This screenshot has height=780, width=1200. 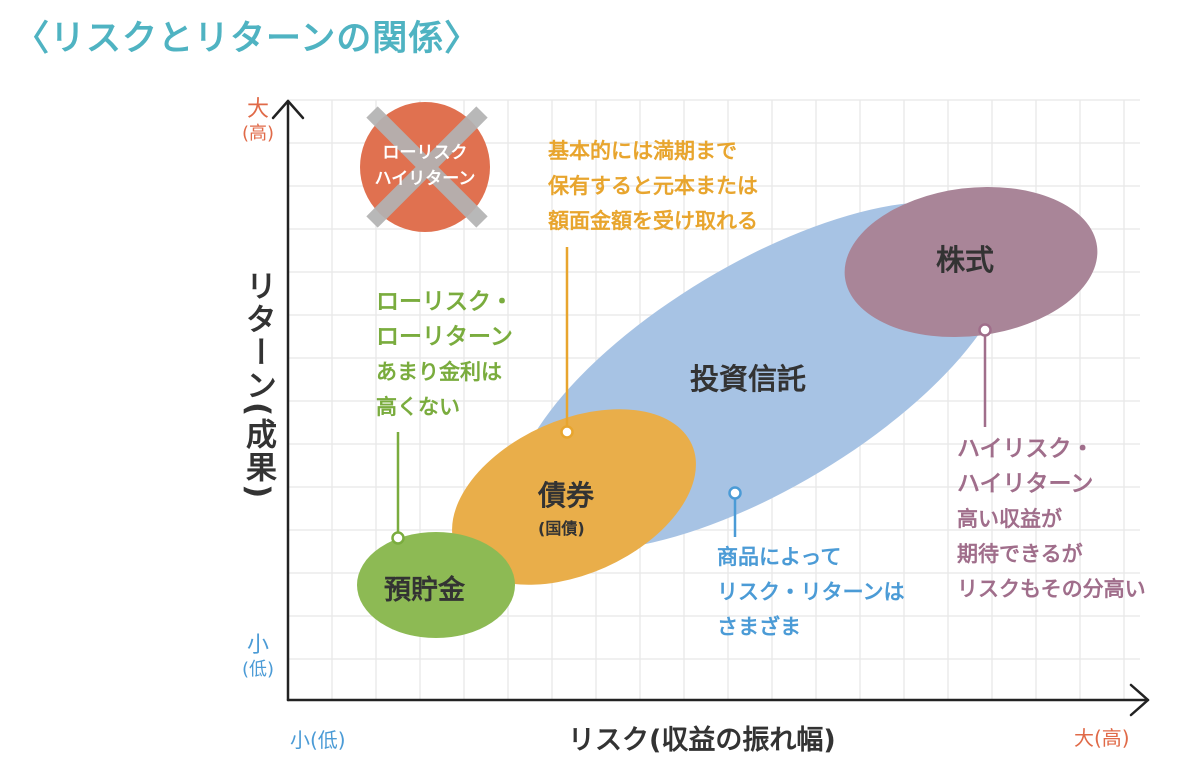 I want to click on stock-label: 株式, so click(x=965, y=260).